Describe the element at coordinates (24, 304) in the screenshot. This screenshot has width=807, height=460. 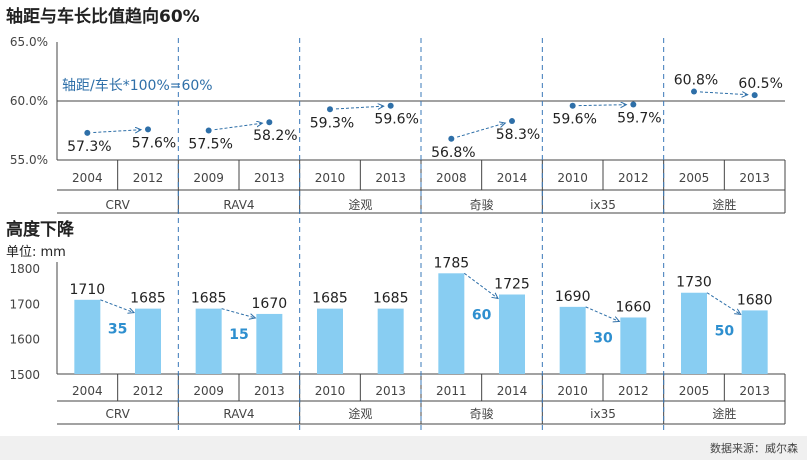
I see `bottom-y-tick-label: 1700` at that location.